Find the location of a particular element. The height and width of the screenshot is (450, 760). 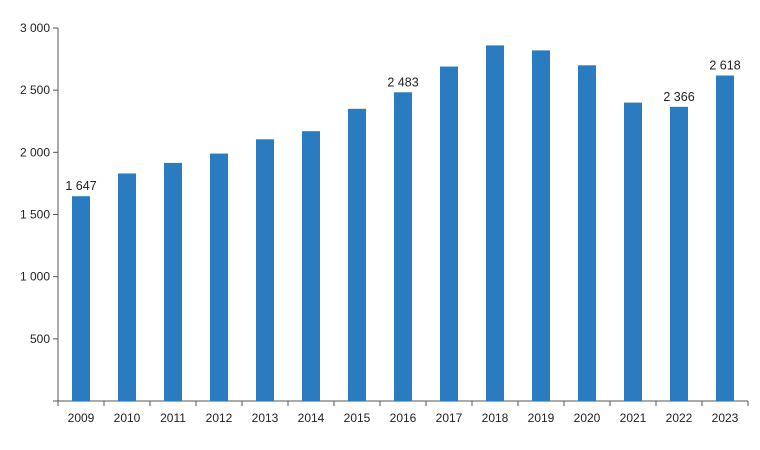

x-tick-label-2014: 2014 is located at coordinates (311, 418).